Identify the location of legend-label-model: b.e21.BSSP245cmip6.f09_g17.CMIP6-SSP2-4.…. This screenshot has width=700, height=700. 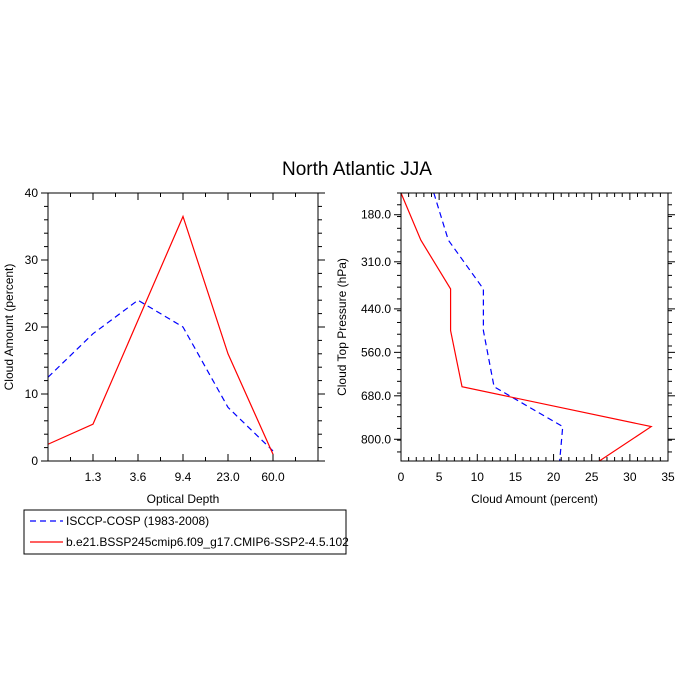
(207, 542).